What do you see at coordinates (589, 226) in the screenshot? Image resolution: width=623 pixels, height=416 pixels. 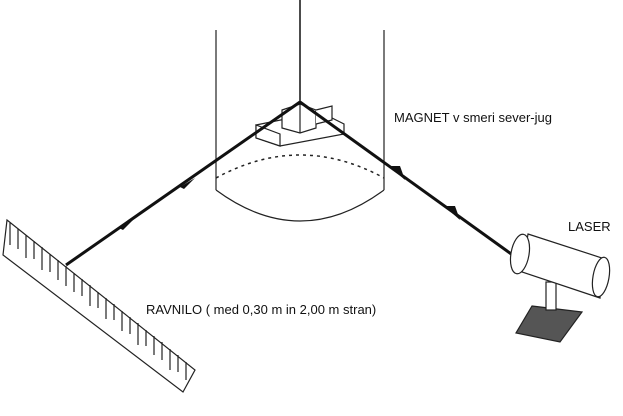 I see `laser-label: LASER` at bounding box center [589, 226].